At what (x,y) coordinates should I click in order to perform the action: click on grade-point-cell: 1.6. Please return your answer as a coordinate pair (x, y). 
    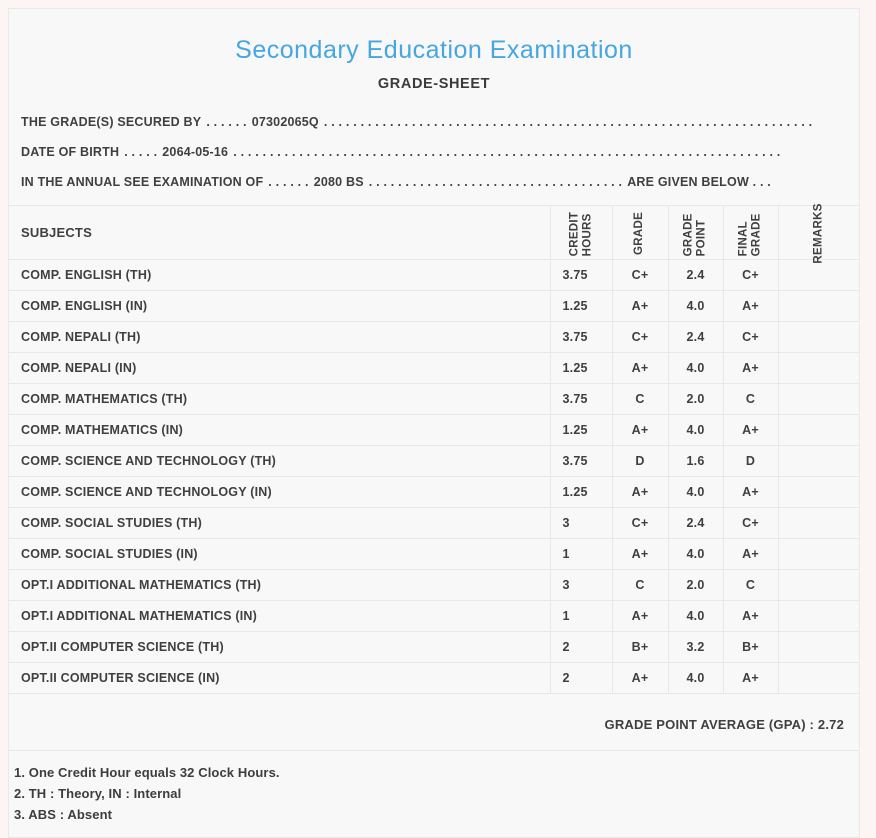
    Looking at the image, I should click on (695, 461).